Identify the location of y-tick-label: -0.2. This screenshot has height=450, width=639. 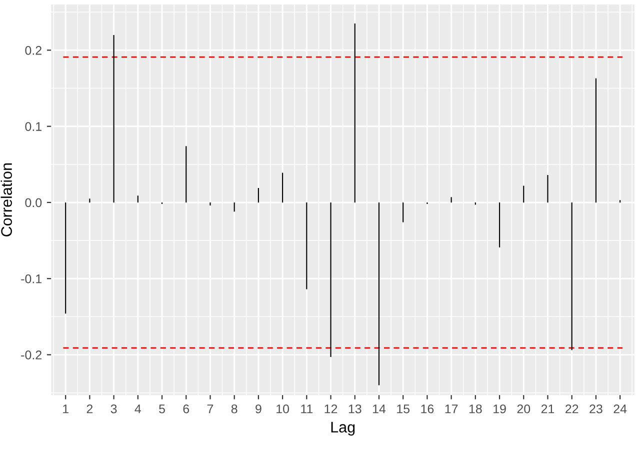
(31, 355).